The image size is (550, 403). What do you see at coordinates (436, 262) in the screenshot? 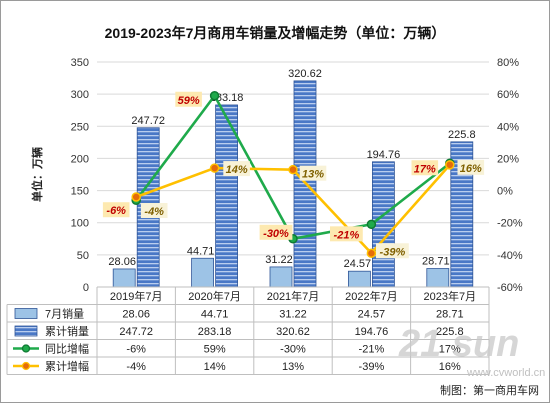
I see `bar-data-label: 28.71` at bounding box center [436, 262].